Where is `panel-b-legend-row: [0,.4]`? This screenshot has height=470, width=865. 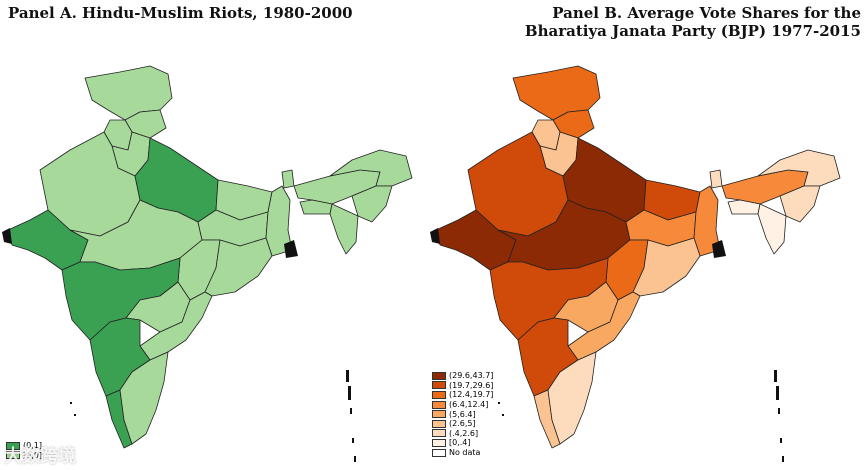 panel-b-legend-row: [0,.4] is located at coordinates (462, 443).